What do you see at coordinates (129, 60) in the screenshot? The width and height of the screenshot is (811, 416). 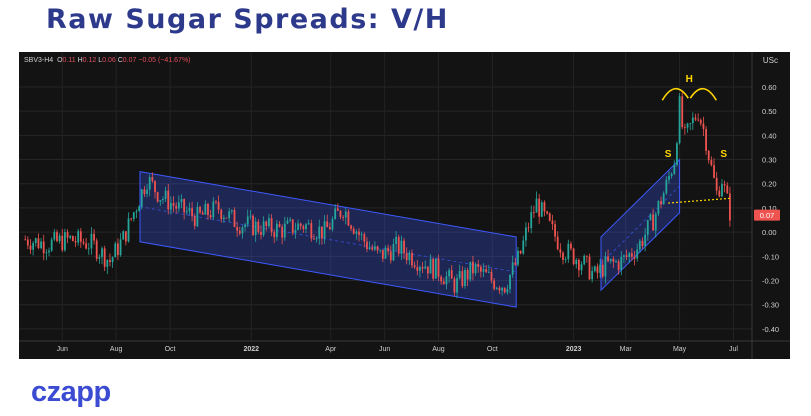 I see `legend-close-value: 0.07` at bounding box center [129, 60].